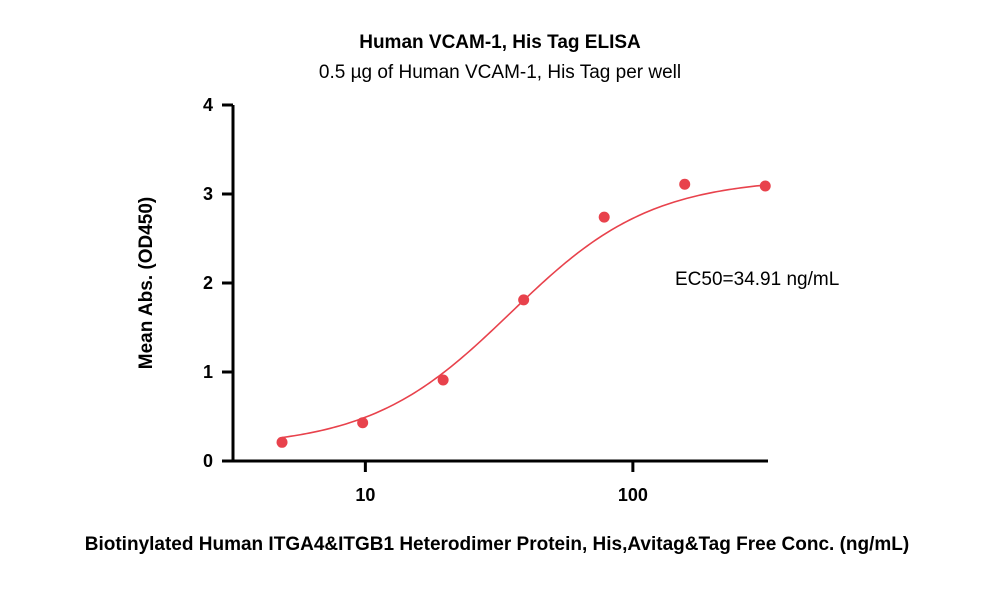  Describe the element at coordinates (365, 495) in the screenshot. I see `x-tick-label: 10` at that location.